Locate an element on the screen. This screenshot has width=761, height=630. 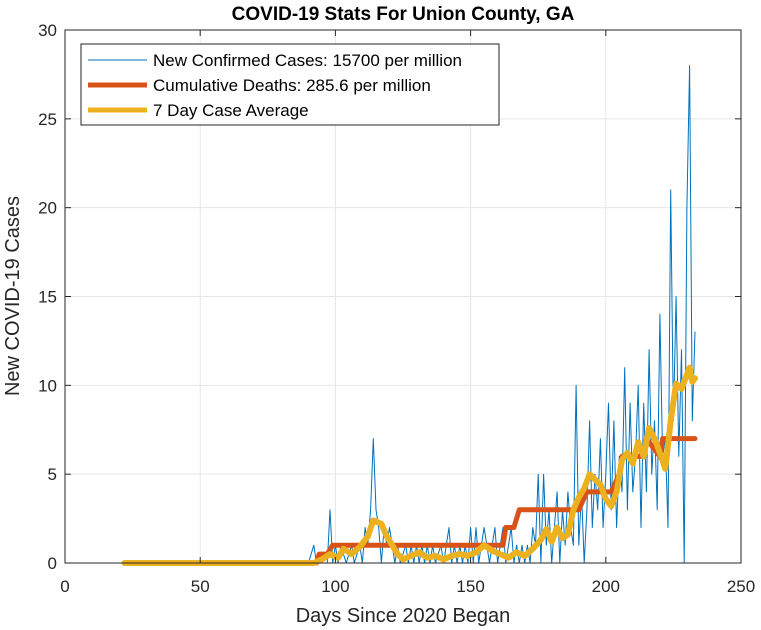
x-tick-label: 0 is located at coordinates (64, 586).